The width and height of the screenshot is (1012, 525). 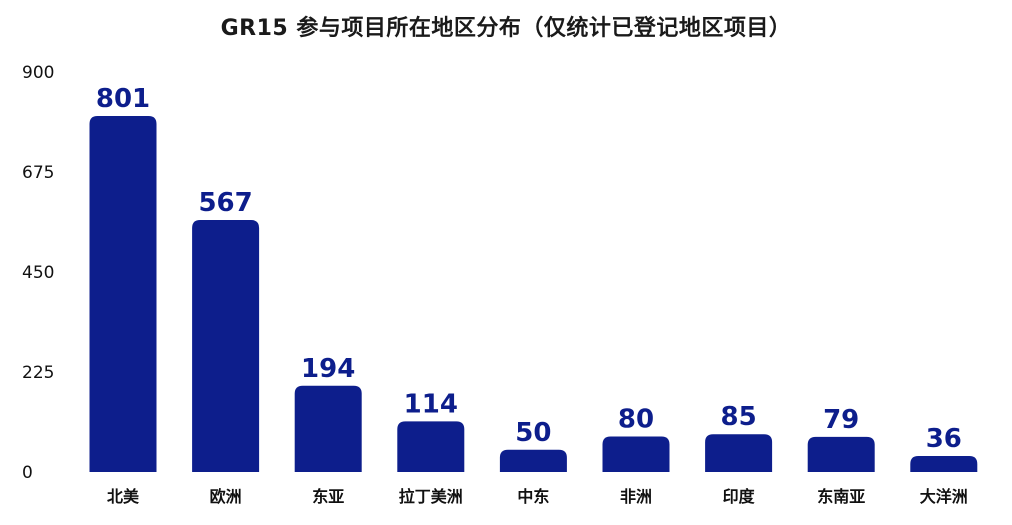 I want to click on x-tick-label: 中东, so click(x=533, y=496).